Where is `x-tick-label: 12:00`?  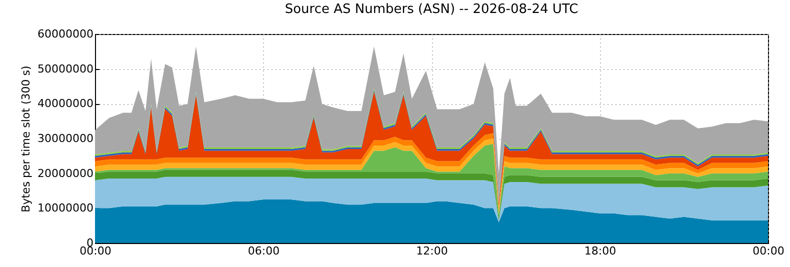
x-tick-label: 12:00 is located at coordinates (432, 251).